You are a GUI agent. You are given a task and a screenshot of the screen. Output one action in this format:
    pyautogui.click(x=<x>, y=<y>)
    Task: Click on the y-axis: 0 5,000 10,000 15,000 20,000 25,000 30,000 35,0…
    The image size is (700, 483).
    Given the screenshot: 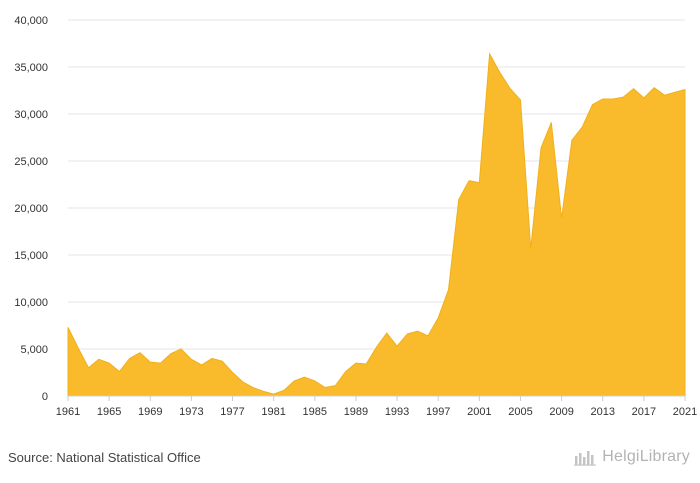 What is the action you would take?
    pyautogui.click(x=31, y=209)
    